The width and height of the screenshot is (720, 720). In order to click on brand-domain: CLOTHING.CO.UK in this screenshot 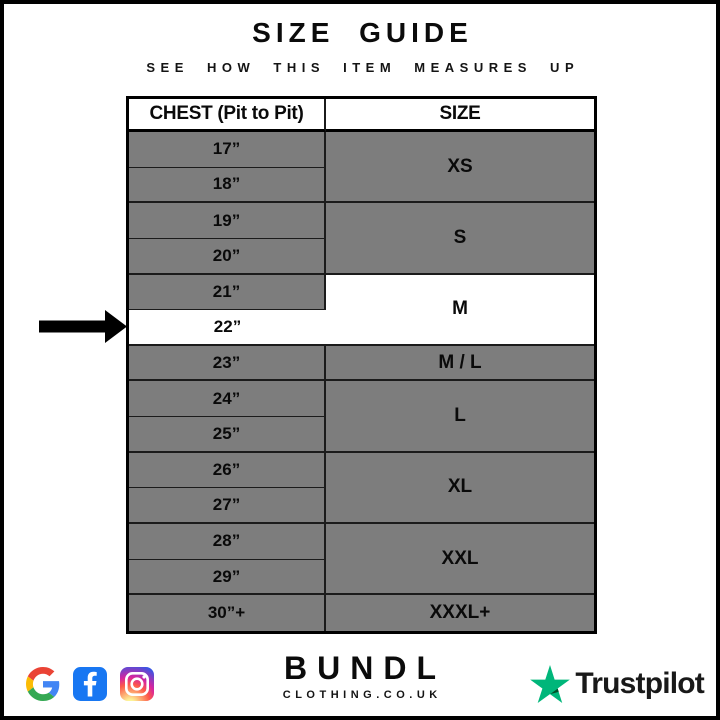, I will do `click(362, 695)`.